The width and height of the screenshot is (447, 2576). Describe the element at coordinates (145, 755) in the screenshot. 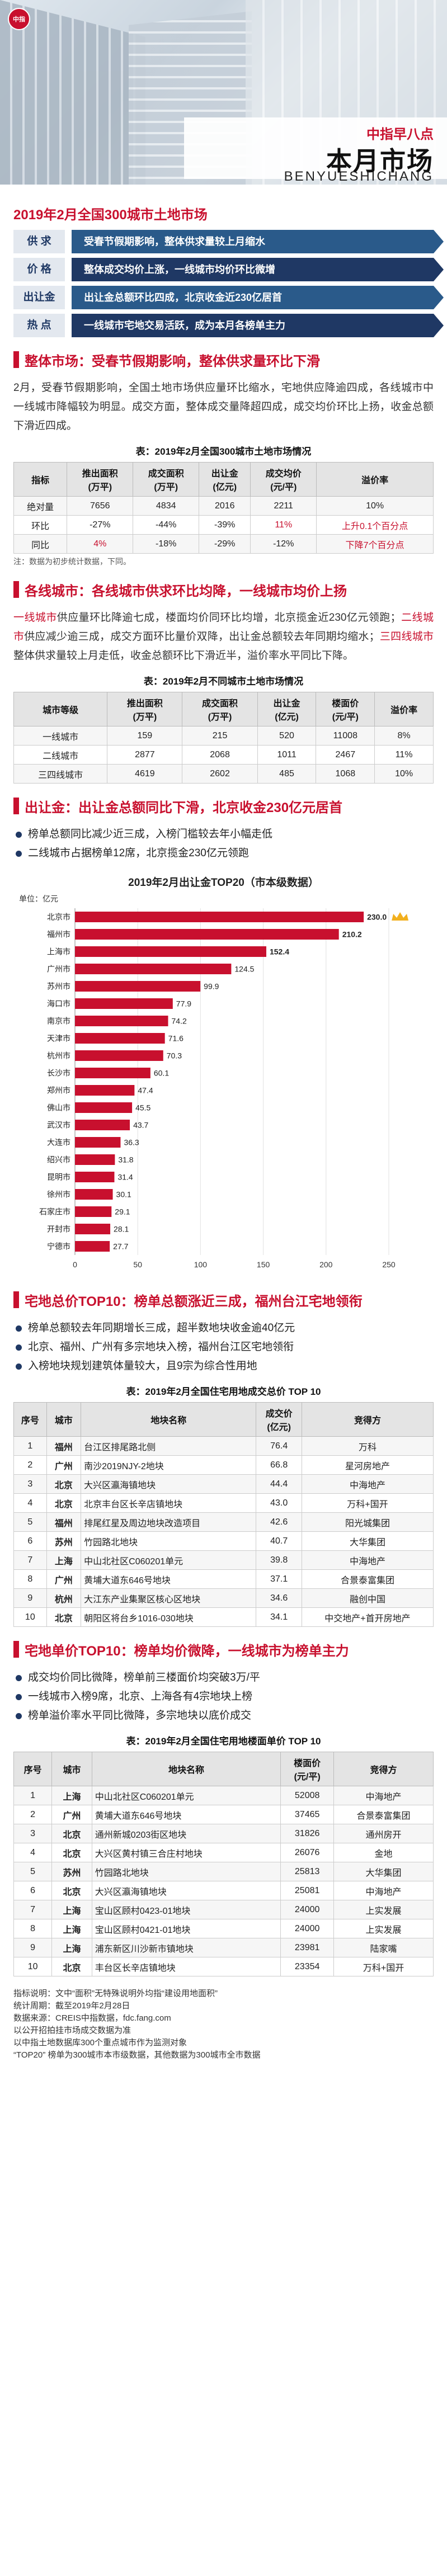

I see `table-cell: 2877` at that location.